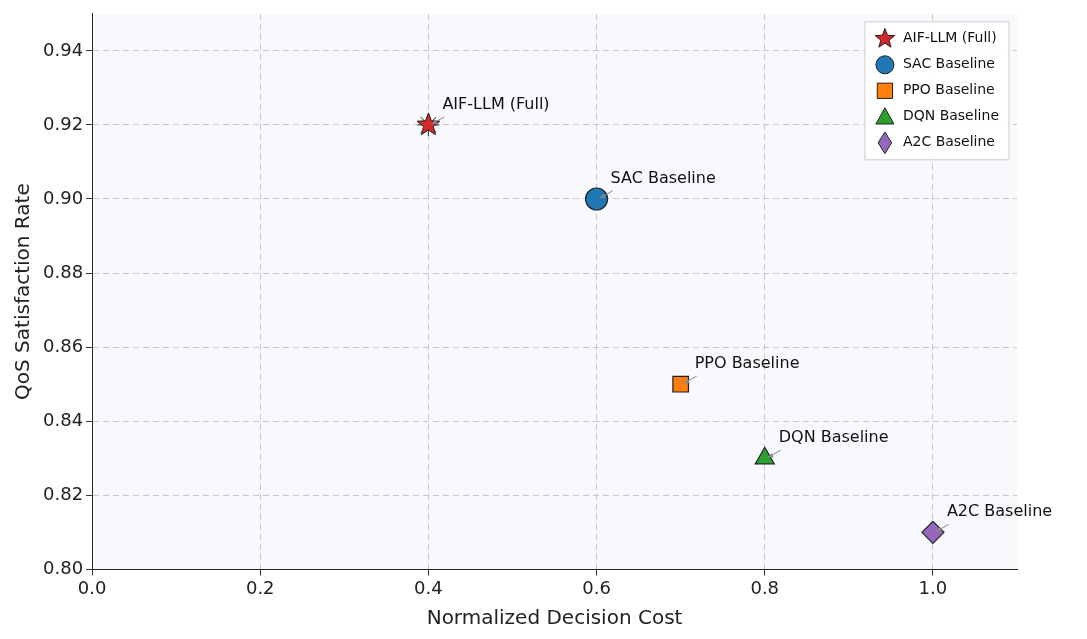 The image size is (1087, 639). What do you see at coordinates (63, 568) in the screenshot?
I see `y-tick-label: 0.80` at bounding box center [63, 568].